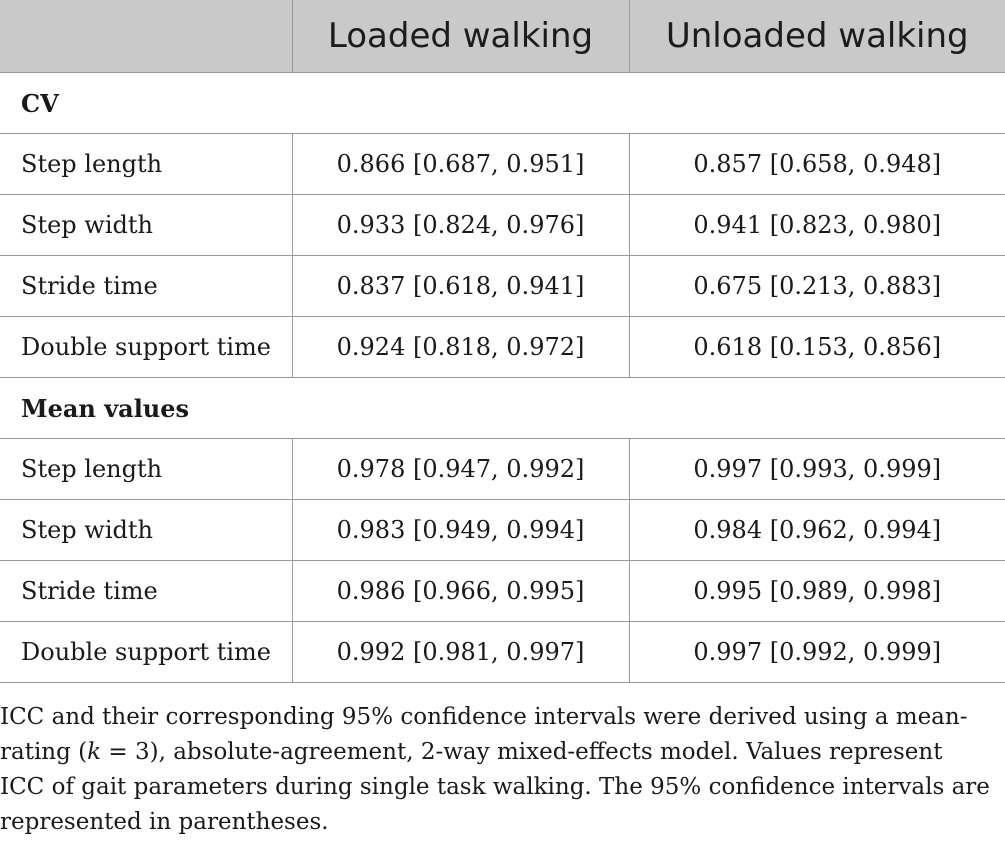 The image size is (1005, 851). What do you see at coordinates (816, 591) in the screenshot?
I see `unloaded-value: 0.995 [0.989, 0.998]` at bounding box center [816, 591].